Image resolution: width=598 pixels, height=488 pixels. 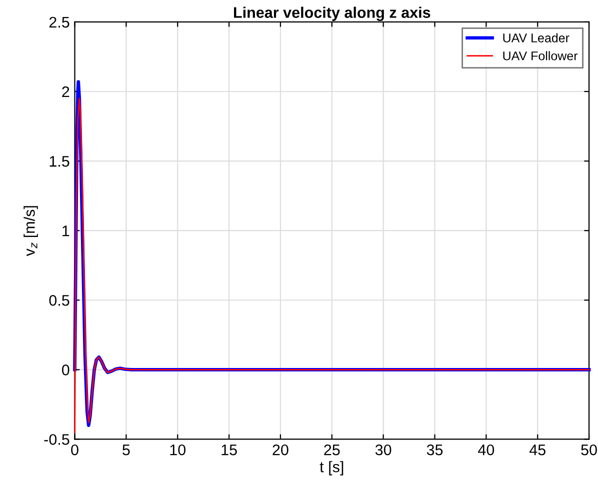 What do you see at coordinates (434, 450) in the screenshot?
I see `x-tick-label: 35` at bounding box center [434, 450].